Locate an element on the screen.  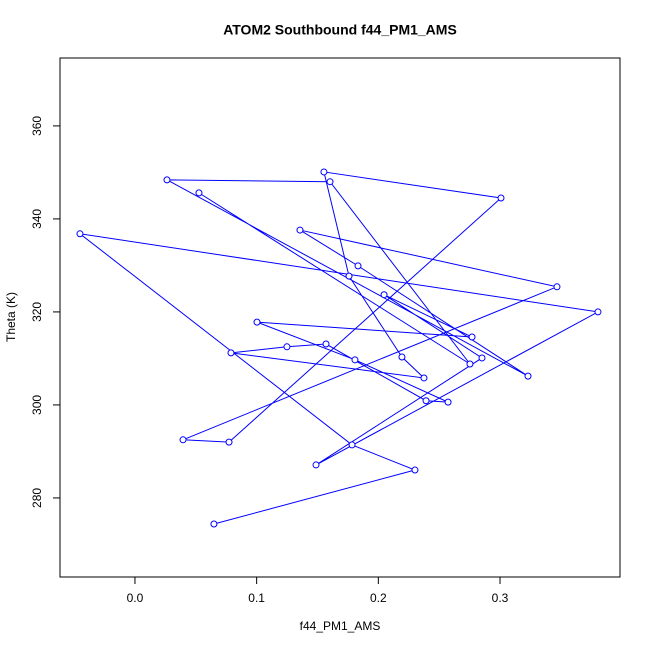
x-axis-label: f44_PM1_AMS is located at coordinates (340, 626).